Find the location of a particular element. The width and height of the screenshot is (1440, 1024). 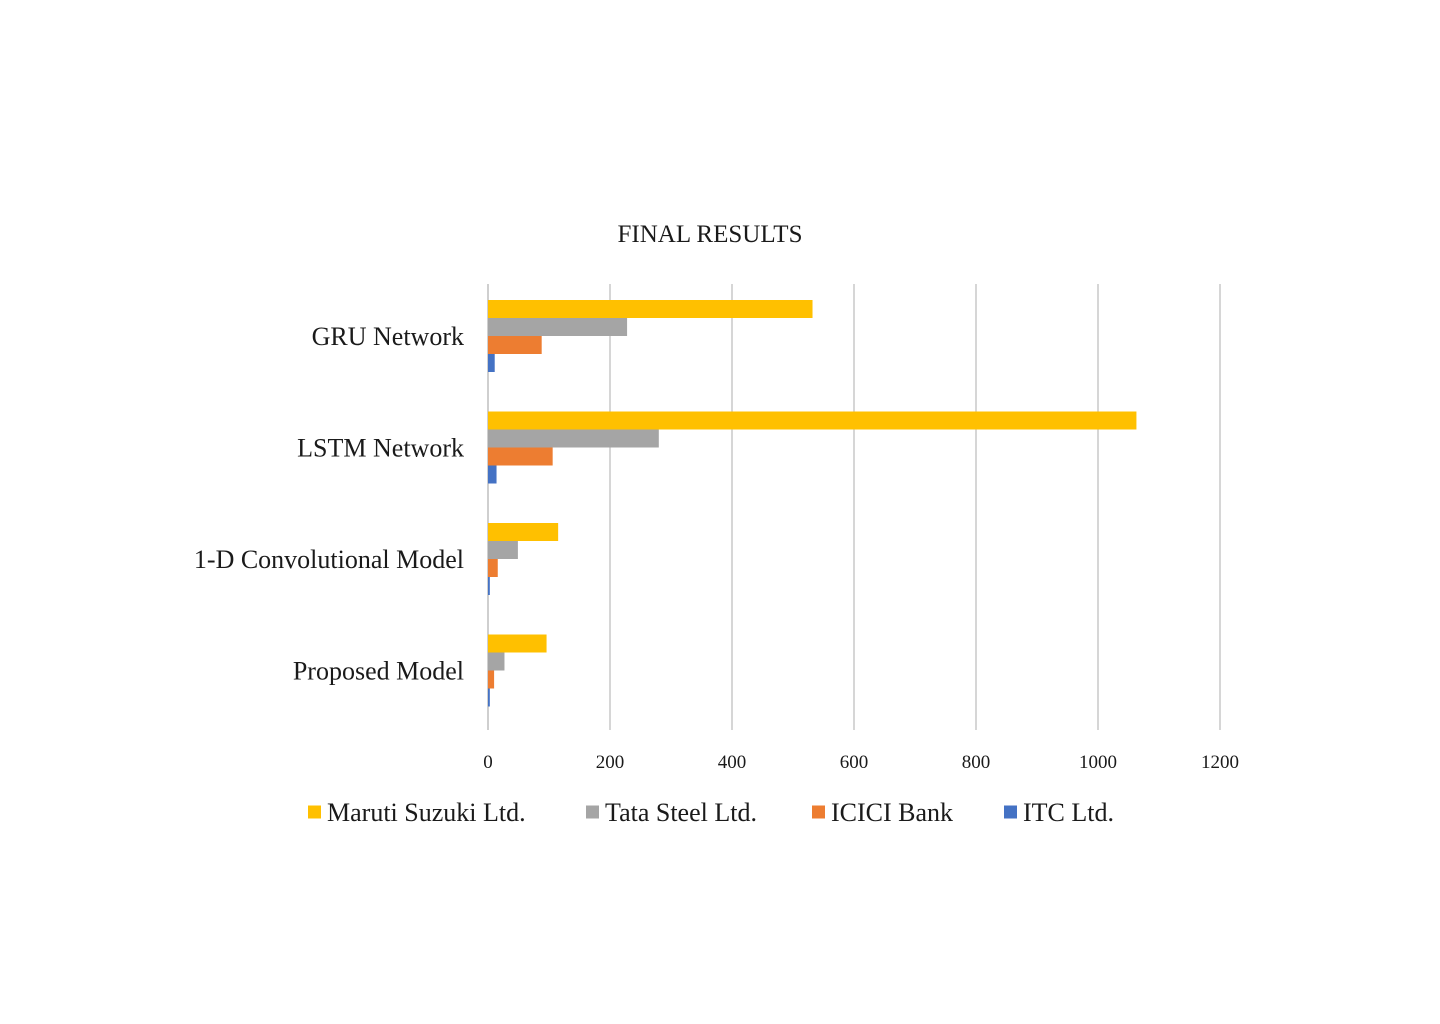

category-label: 1-D Convolutional Model is located at coordinates (329, 559).